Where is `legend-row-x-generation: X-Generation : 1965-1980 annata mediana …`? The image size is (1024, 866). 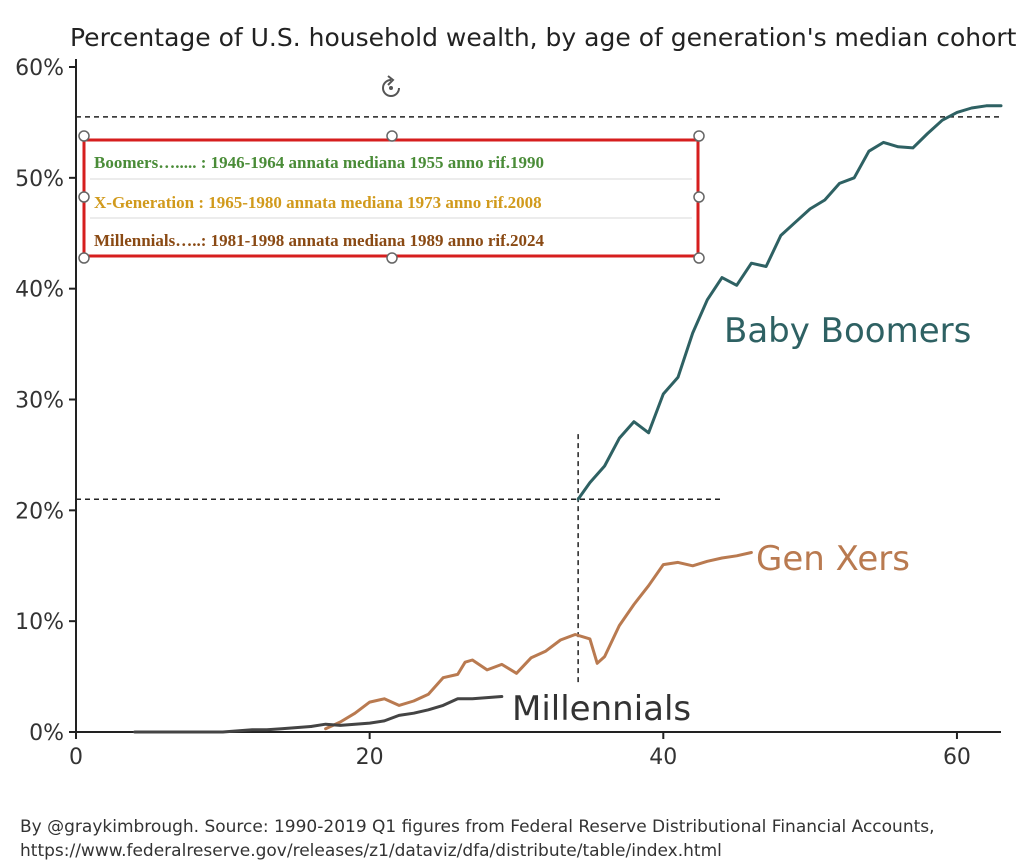
legend-row-x-generation: X-Generation : 1965-1980 annata mediana … is located at coordinates (318, 202).